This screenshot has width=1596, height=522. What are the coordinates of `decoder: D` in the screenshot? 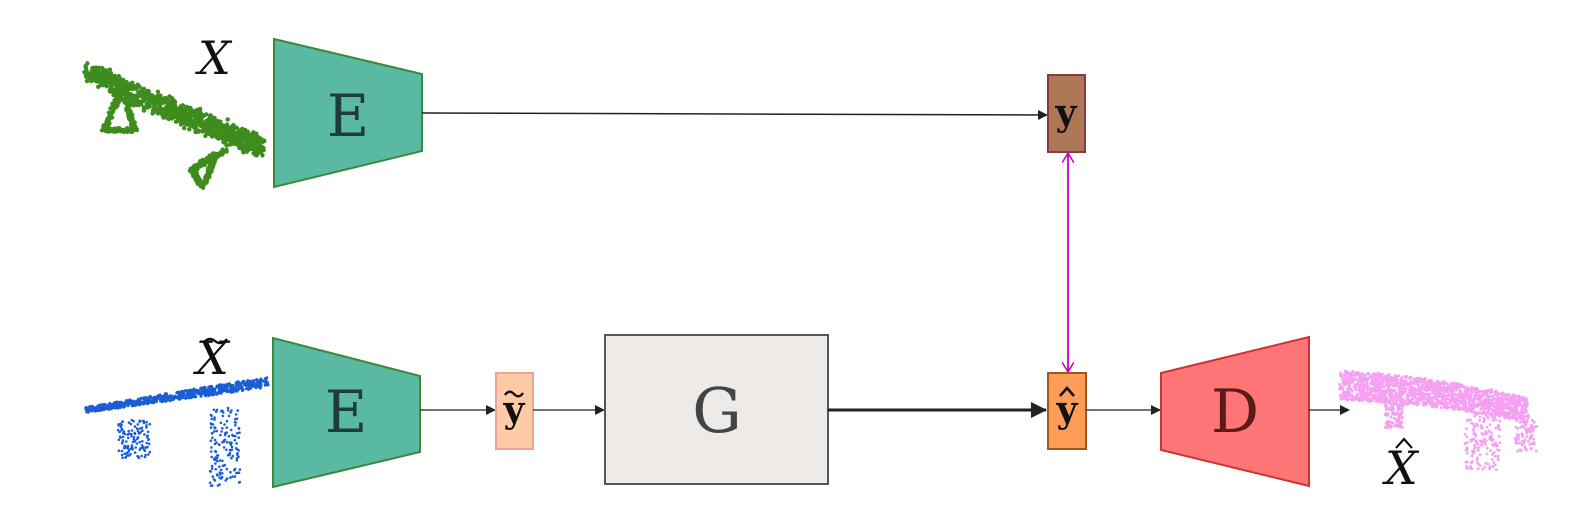 It's located at (1235, 411).